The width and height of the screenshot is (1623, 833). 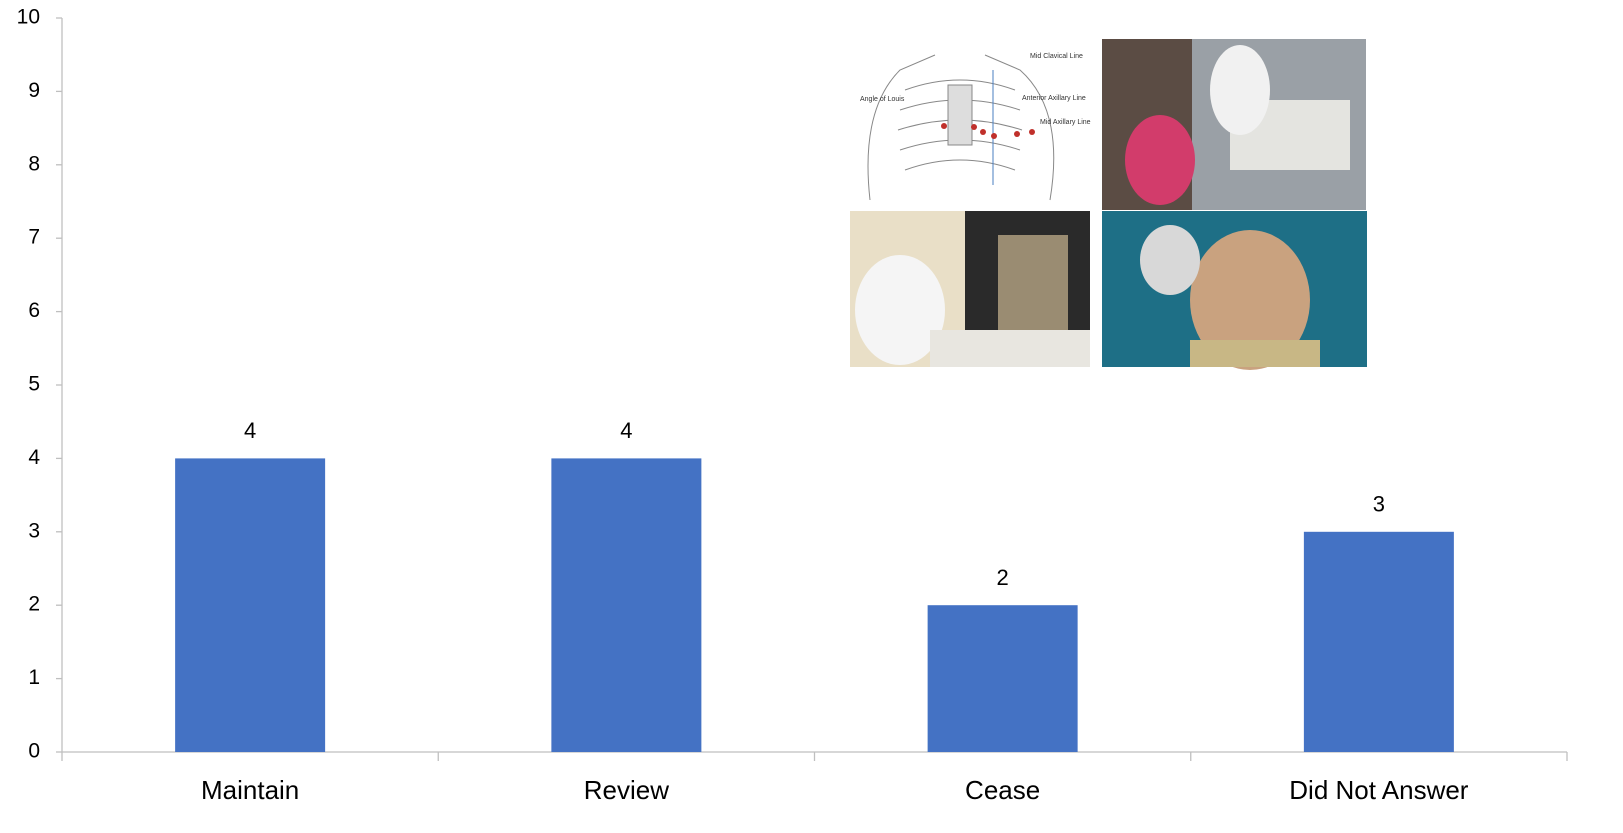 I want to click on y-tick-label: 4, so click(x=34, y=457).